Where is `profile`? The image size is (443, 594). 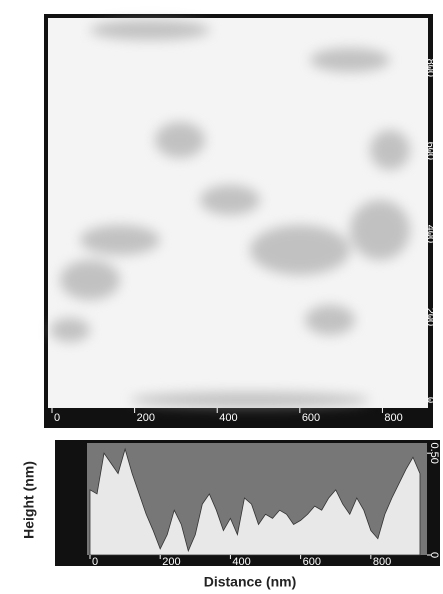
profile is located at coordinates (255, 501).